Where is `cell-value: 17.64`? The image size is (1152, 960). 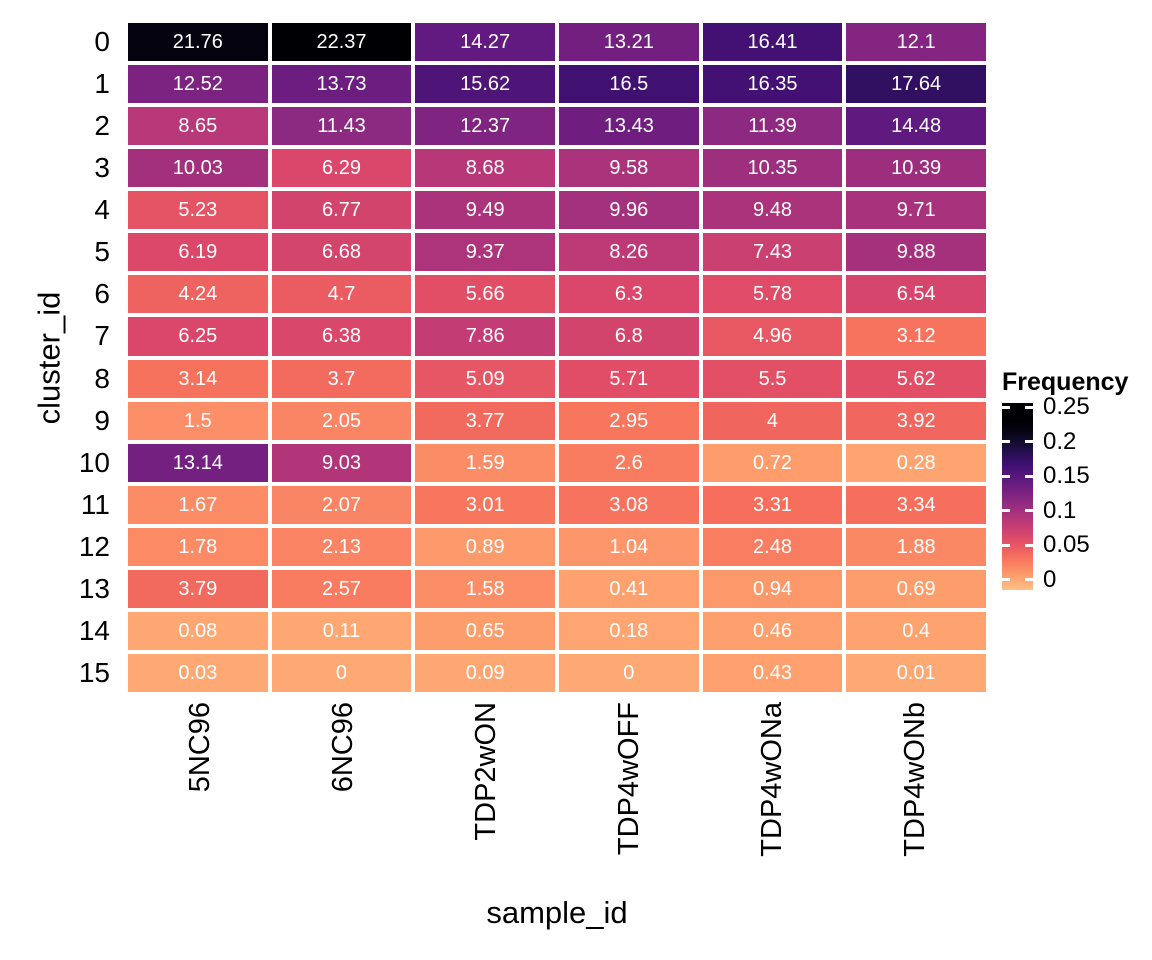 cell-value: 17.64 is located at coordinates (916, 84).